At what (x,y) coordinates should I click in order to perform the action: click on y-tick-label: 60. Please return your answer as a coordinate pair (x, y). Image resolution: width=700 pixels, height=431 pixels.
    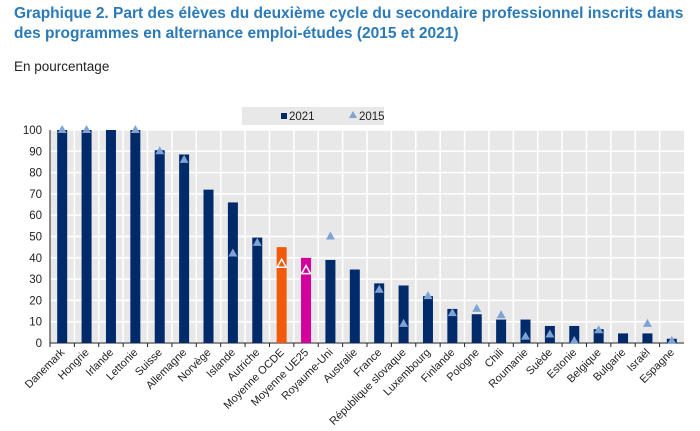
    Looking at the image, I should click on (35, 216).